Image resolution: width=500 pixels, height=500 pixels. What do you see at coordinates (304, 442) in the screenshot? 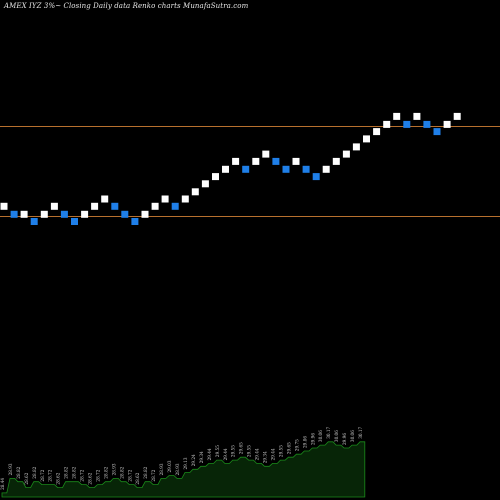
I see `volume-label: 29.86` at bounding box center [304, 442].